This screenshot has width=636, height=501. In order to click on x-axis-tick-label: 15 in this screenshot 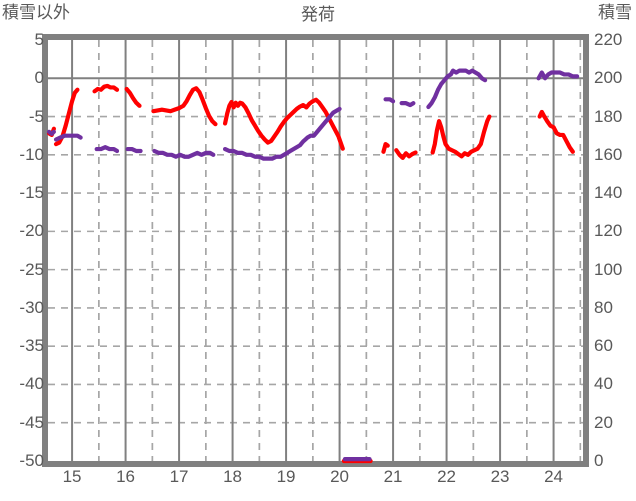, I will do `click(72, 476)`.